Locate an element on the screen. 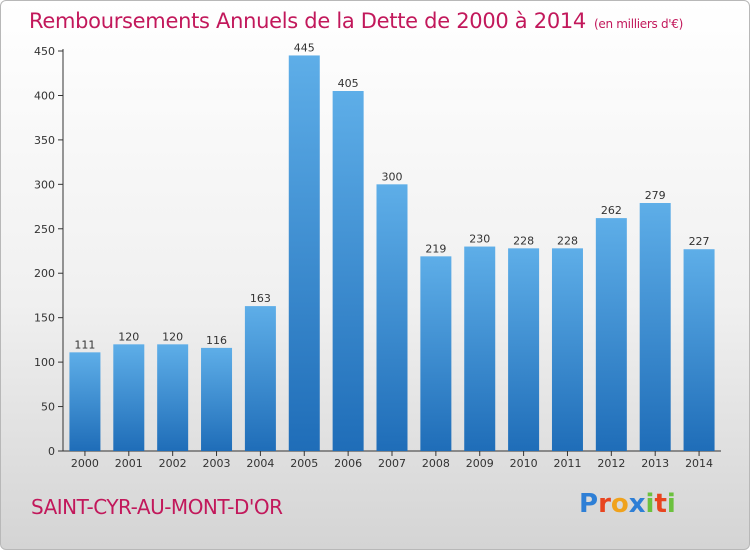  y-tick-label: 150 is located at coordinates (44, 318).